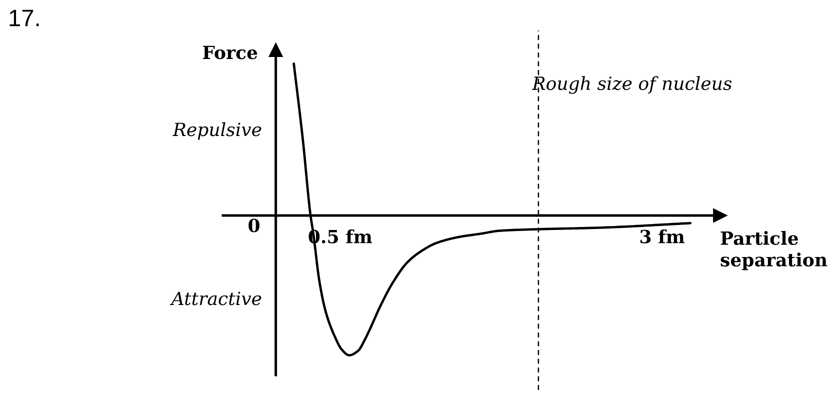  What do you see at coordinates (774, 250) in the screenshot?
I see `x-axis-title: Particle separation` at bounding box center [774, 250].